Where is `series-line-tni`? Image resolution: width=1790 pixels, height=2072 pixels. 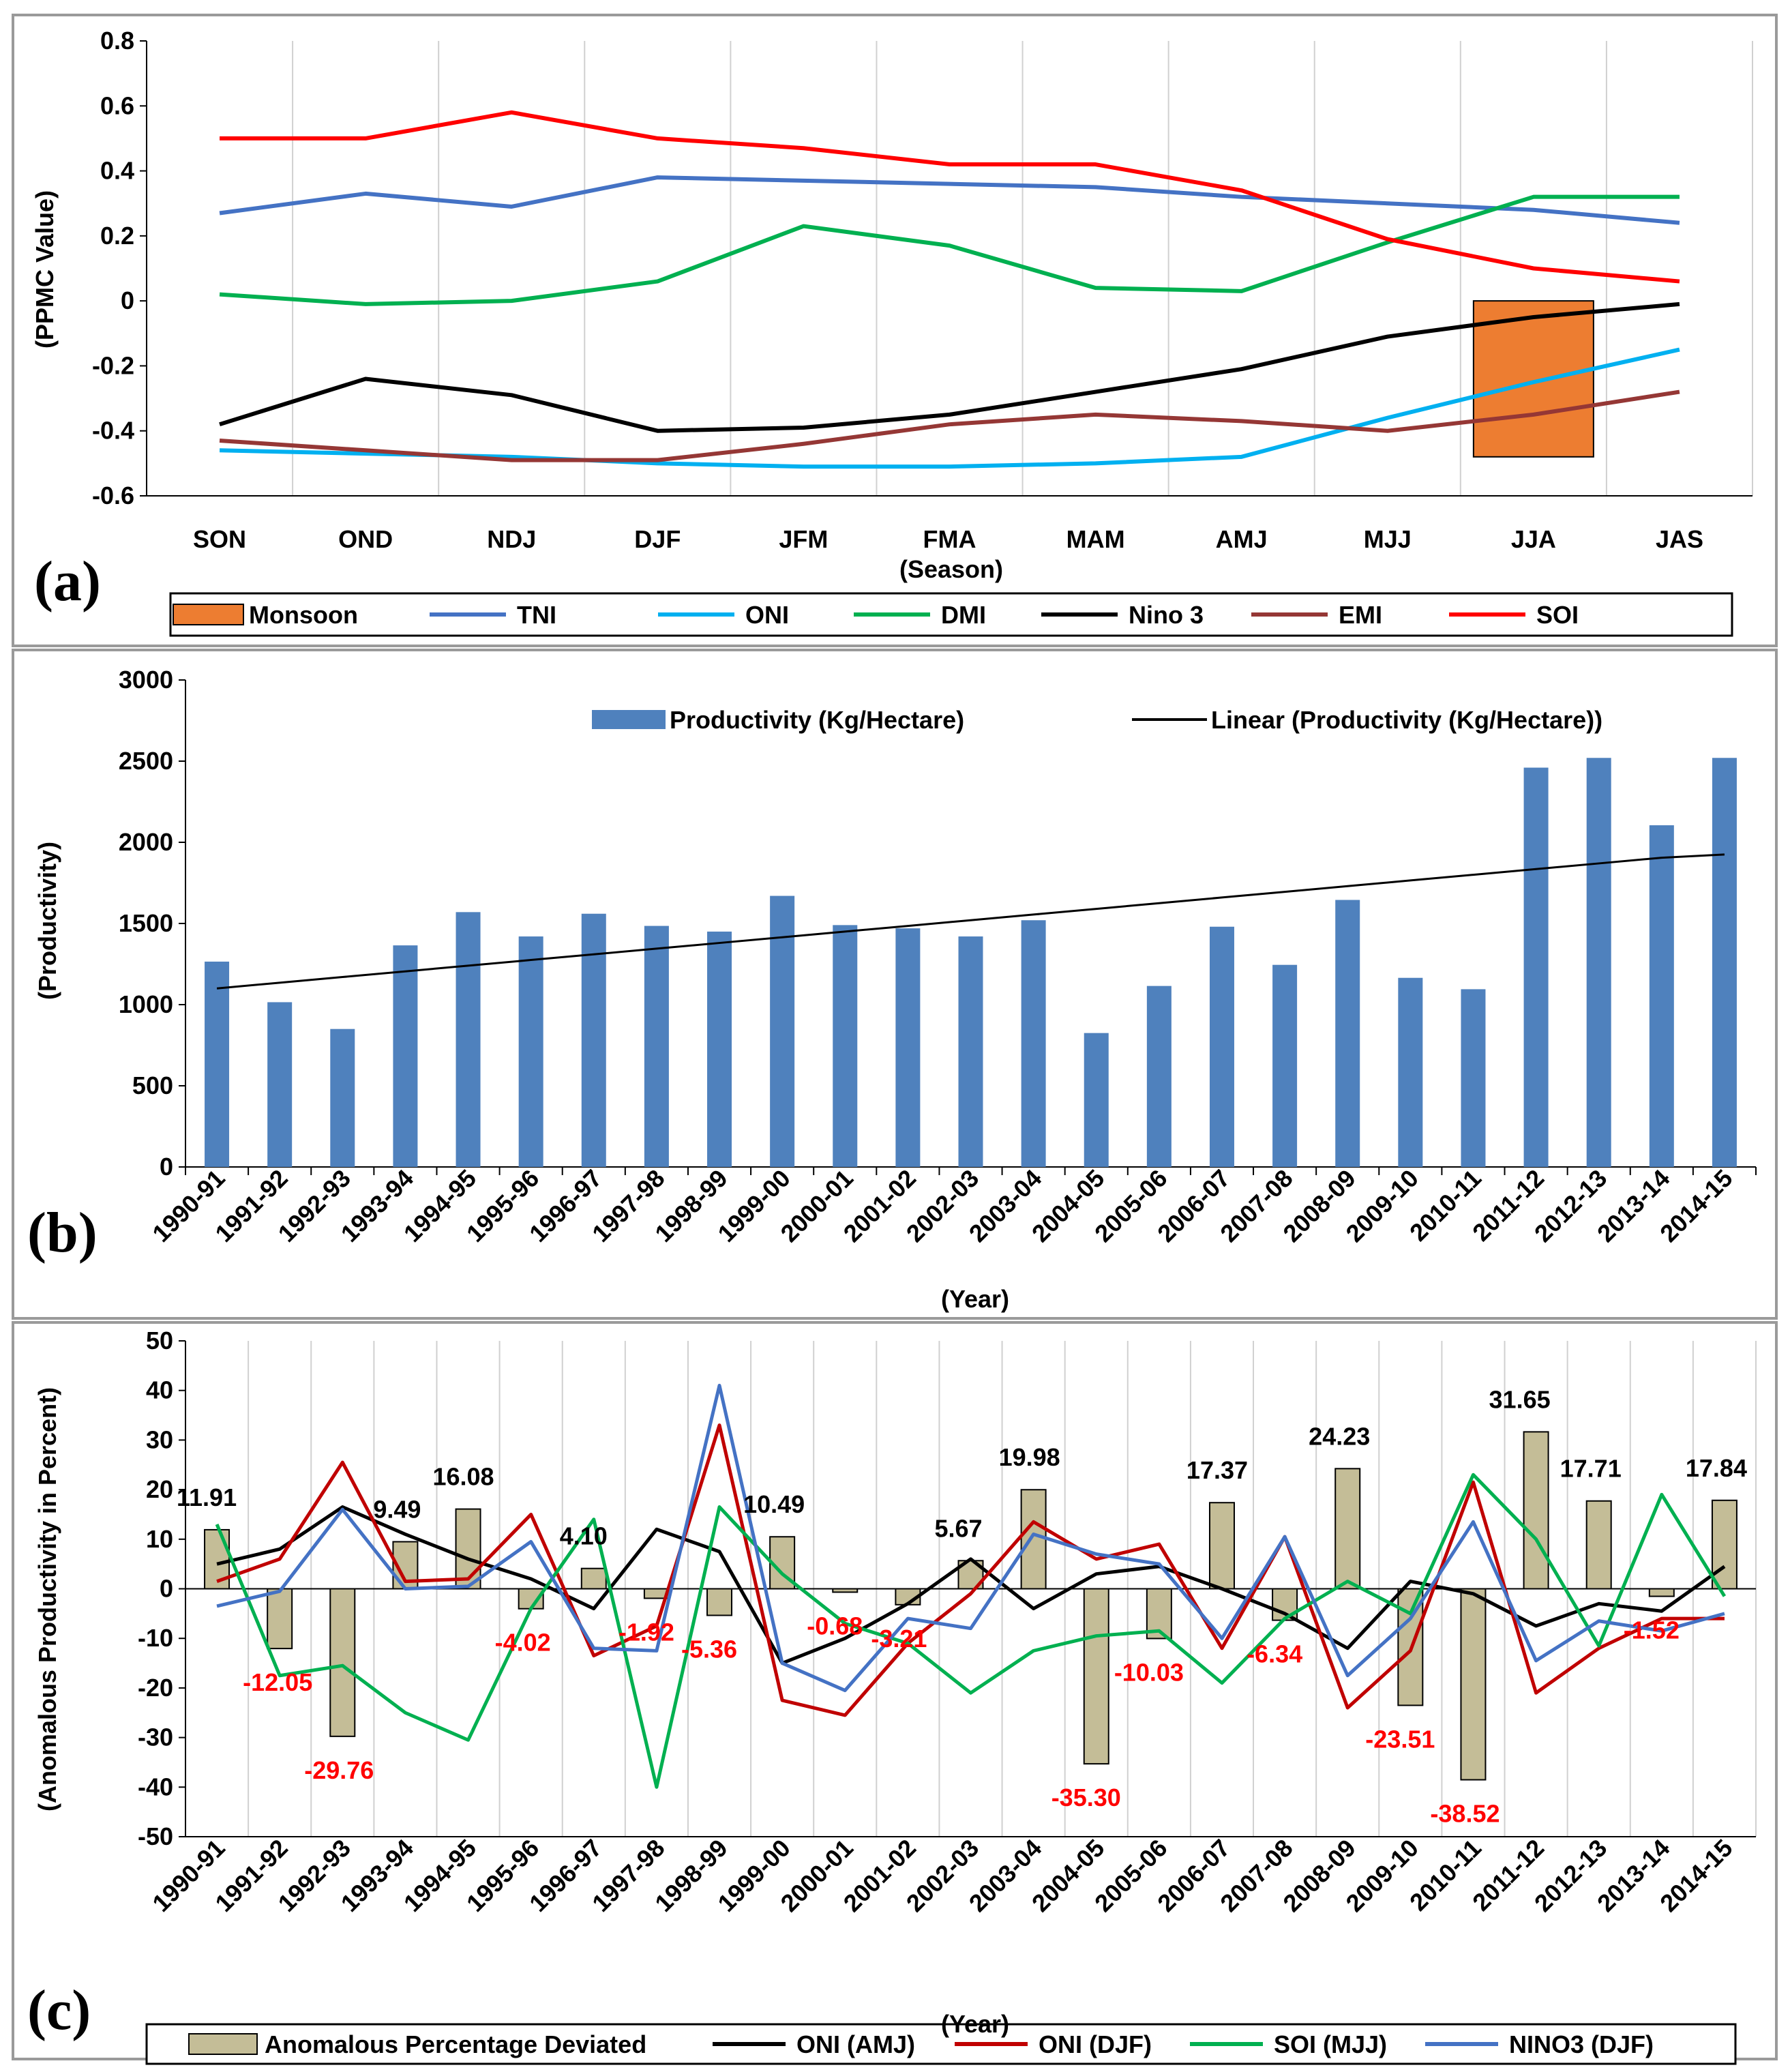 series-line-tni is located at coordinates (949, 200).